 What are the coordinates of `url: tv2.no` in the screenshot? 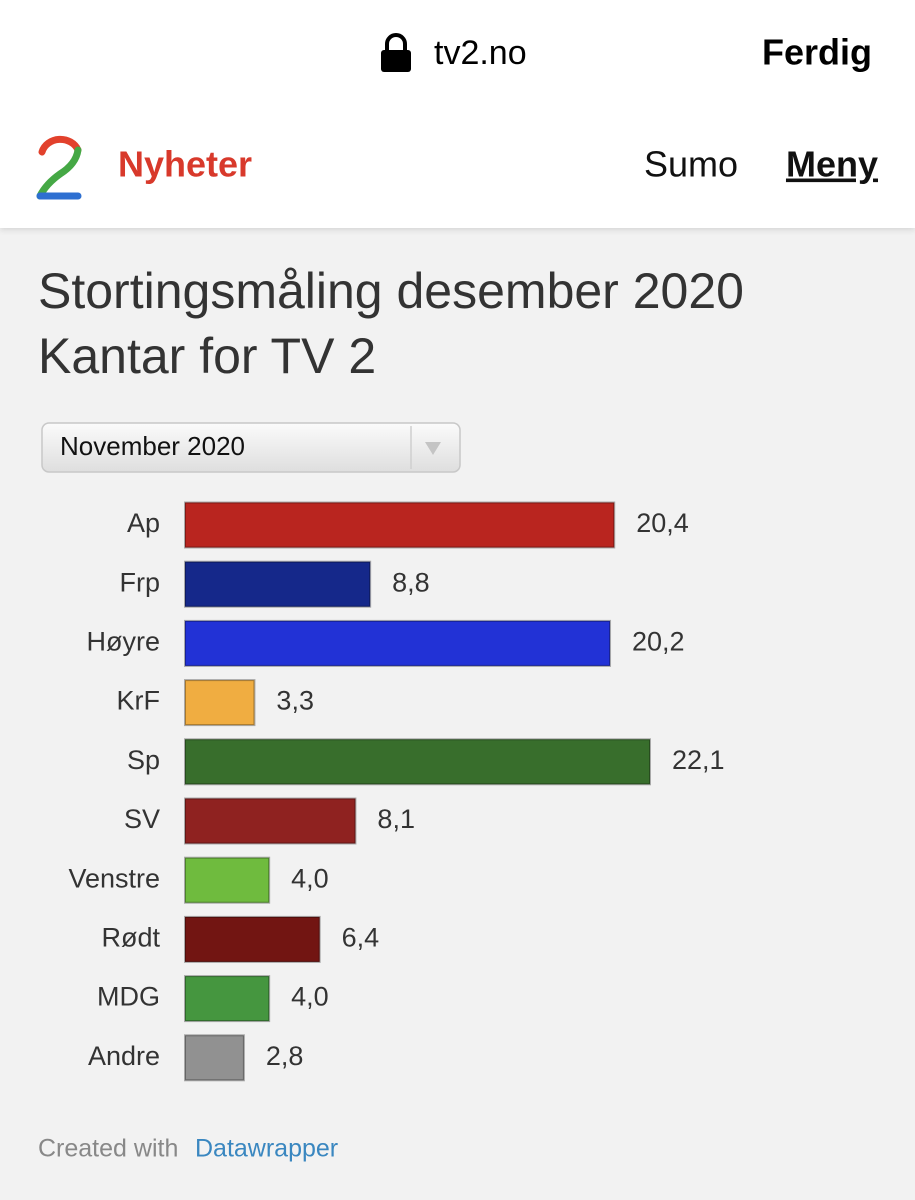 It's located at (480, 53).